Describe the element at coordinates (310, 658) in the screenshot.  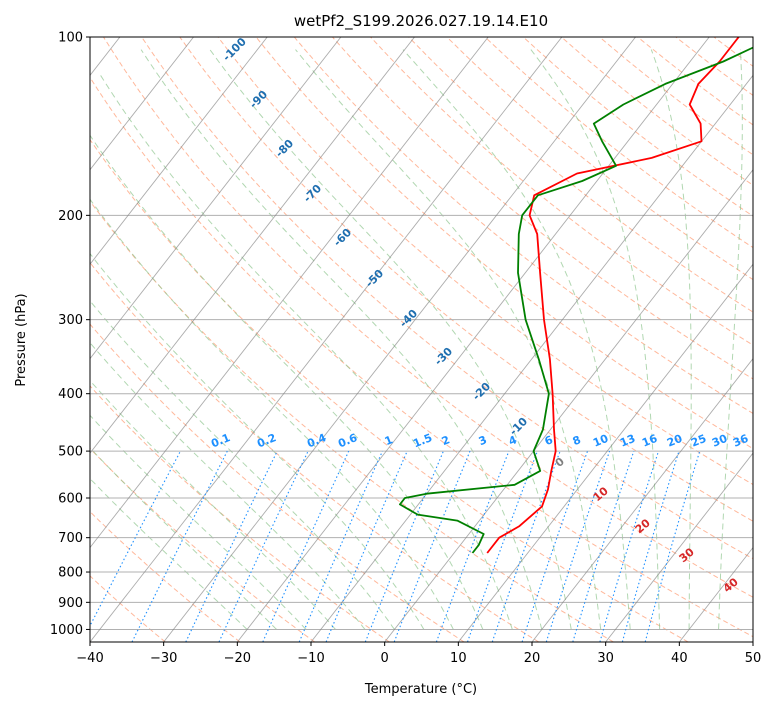
I see `x-tick-label: −10` at that location.